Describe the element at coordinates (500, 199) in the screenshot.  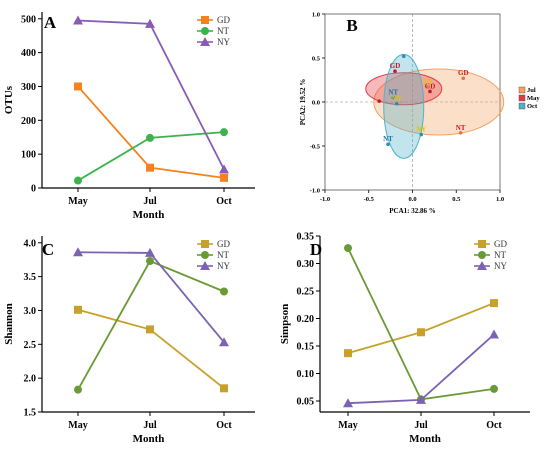
I see `x-tick-label: 1.0` at that location.